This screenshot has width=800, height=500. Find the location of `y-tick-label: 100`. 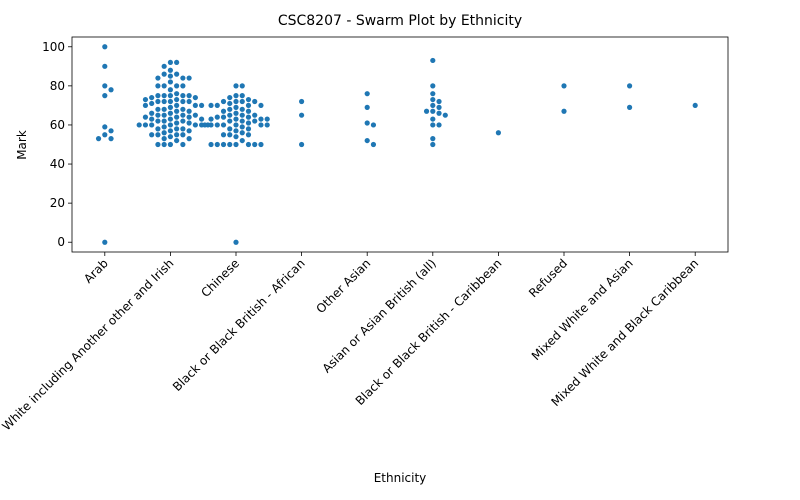

y-tick-label: 100 is located at coordinates (53, 47).